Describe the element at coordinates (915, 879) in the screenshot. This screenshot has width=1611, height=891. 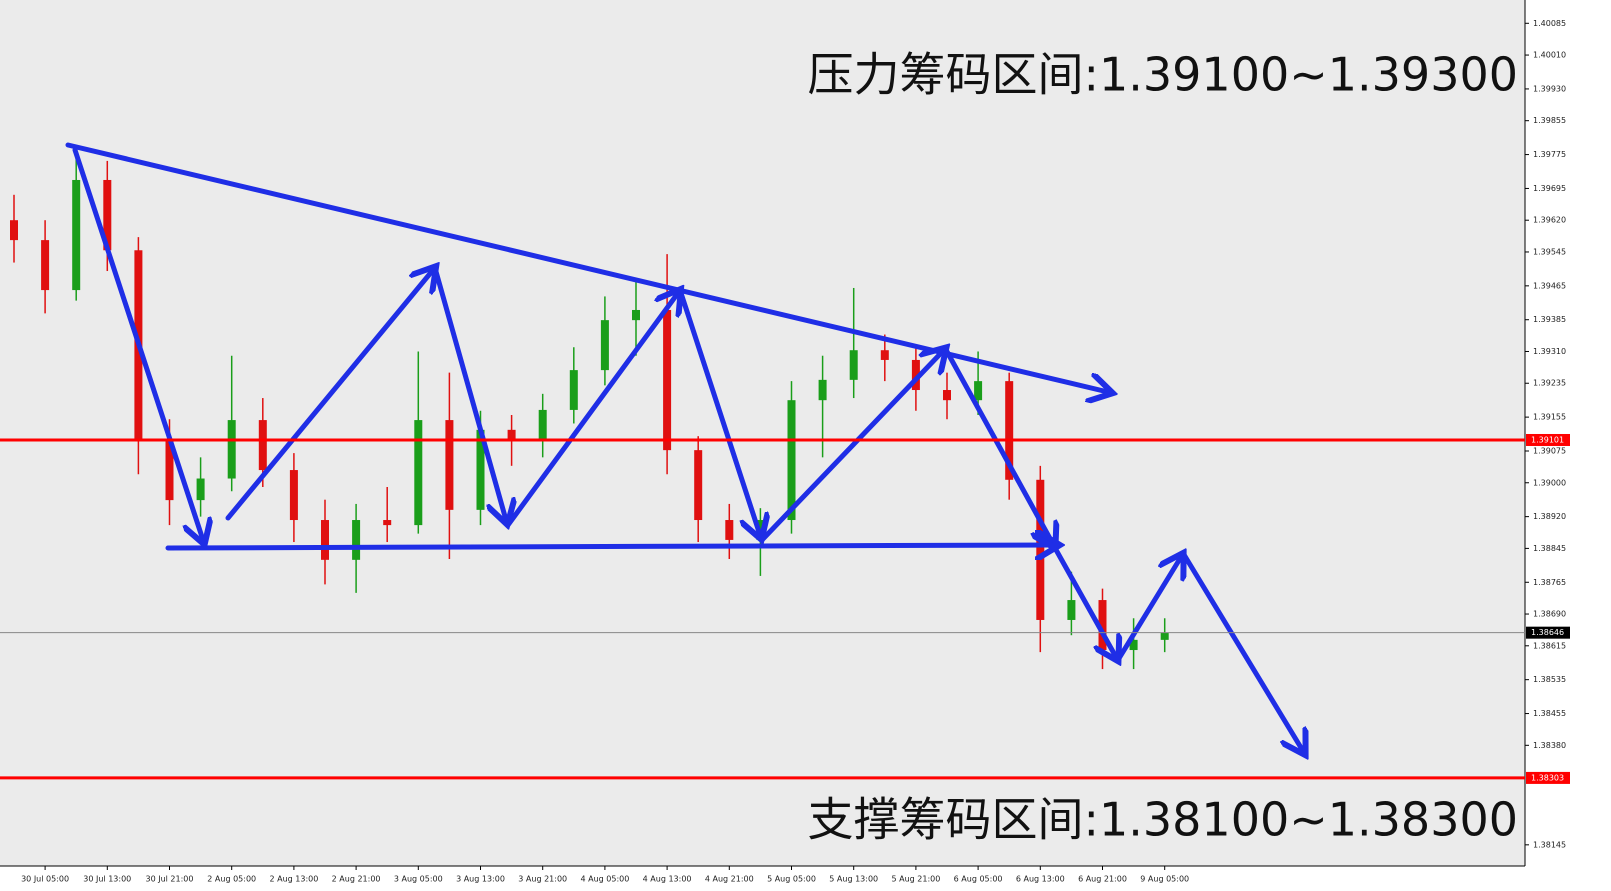
I see `x-tick-label: 5 Aug 21:00` at that location.